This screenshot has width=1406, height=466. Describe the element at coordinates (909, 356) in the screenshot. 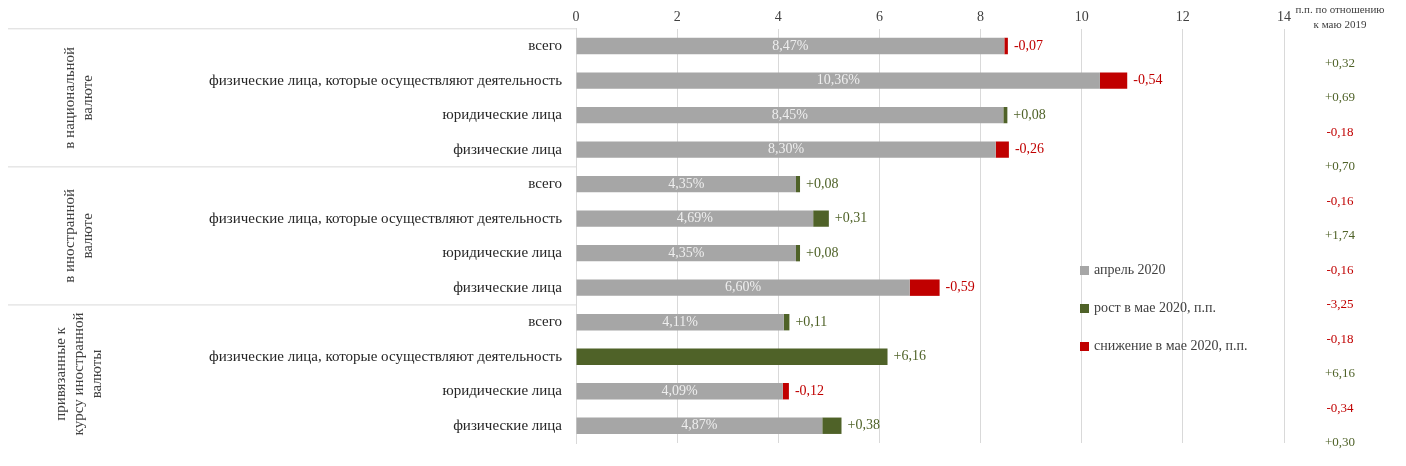

I see `data-label: +6,16` at that location.